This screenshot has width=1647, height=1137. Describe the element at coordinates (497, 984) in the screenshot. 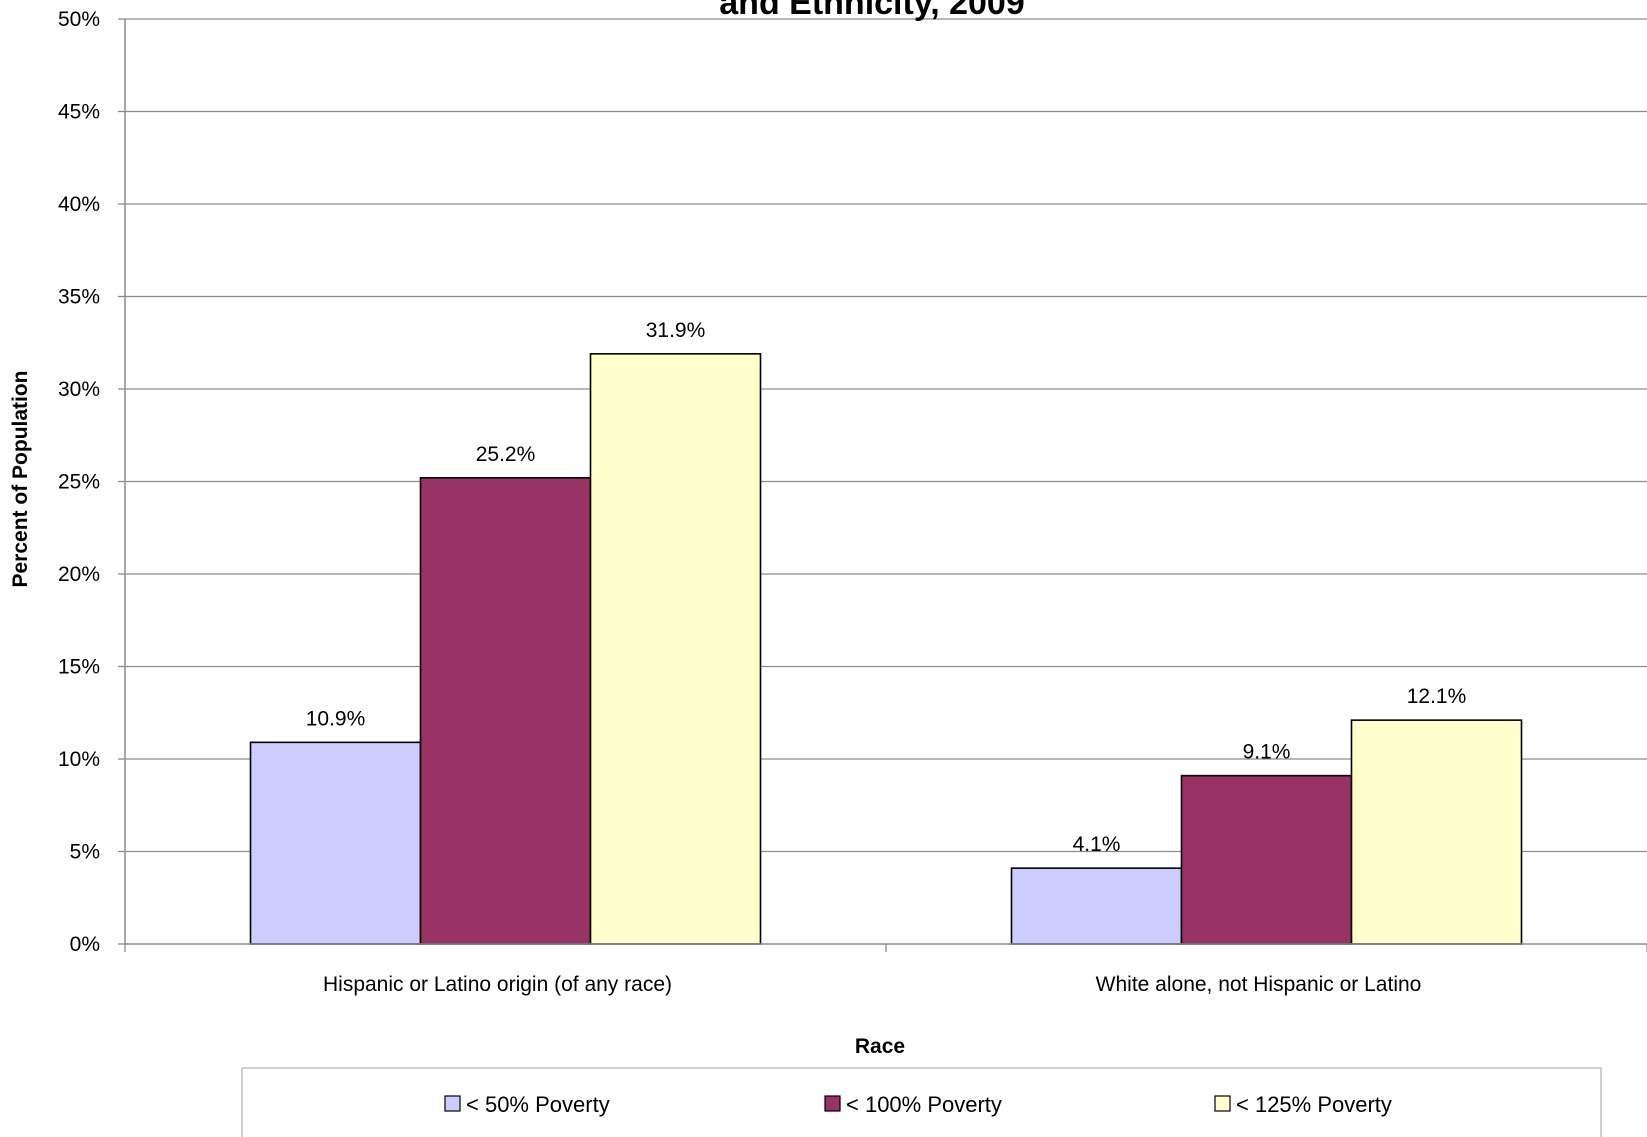

I see `category-label: Hispanic or Latino origin (of any race)` at that location.